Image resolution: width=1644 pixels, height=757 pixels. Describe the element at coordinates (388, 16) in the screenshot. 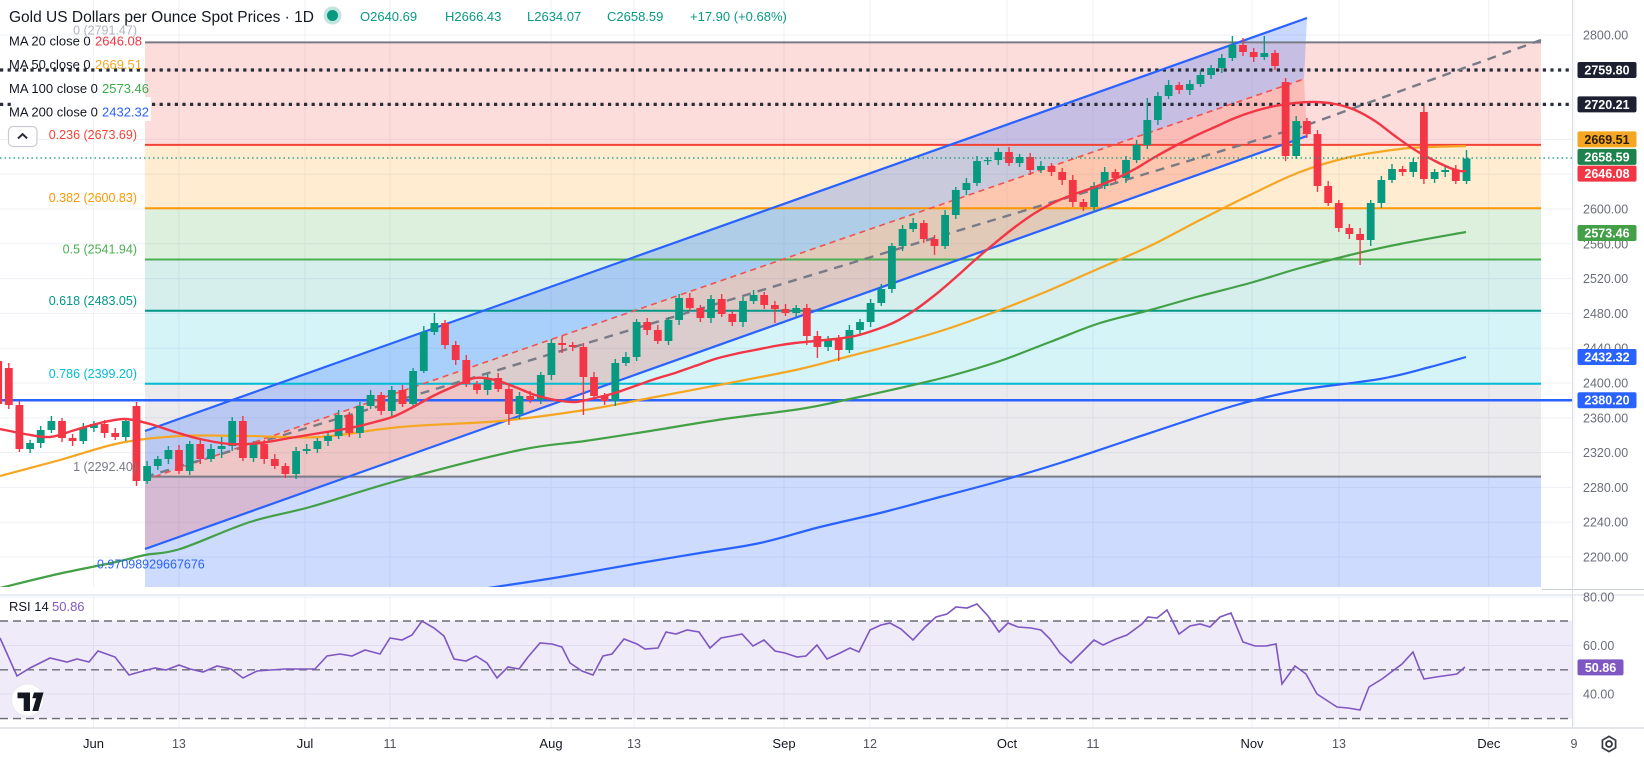

I see `svg-text: O2640.69` at that location.